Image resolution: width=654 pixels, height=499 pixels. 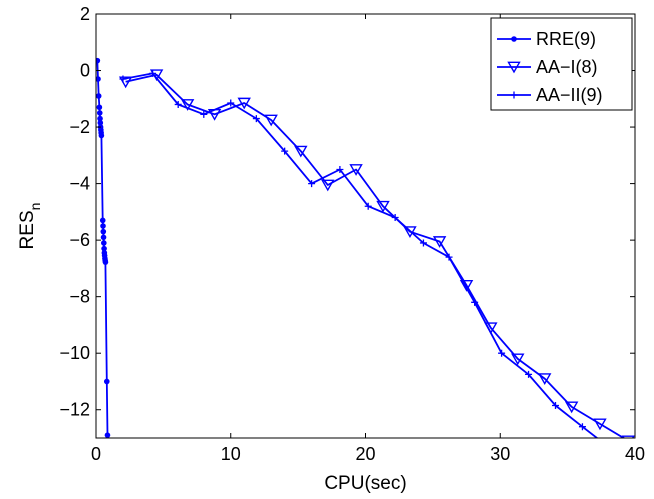 What do you see at coordinates (79, 127) in the screenshot?
I see `y-tick-label: −2` at bounding box center [79, 127].